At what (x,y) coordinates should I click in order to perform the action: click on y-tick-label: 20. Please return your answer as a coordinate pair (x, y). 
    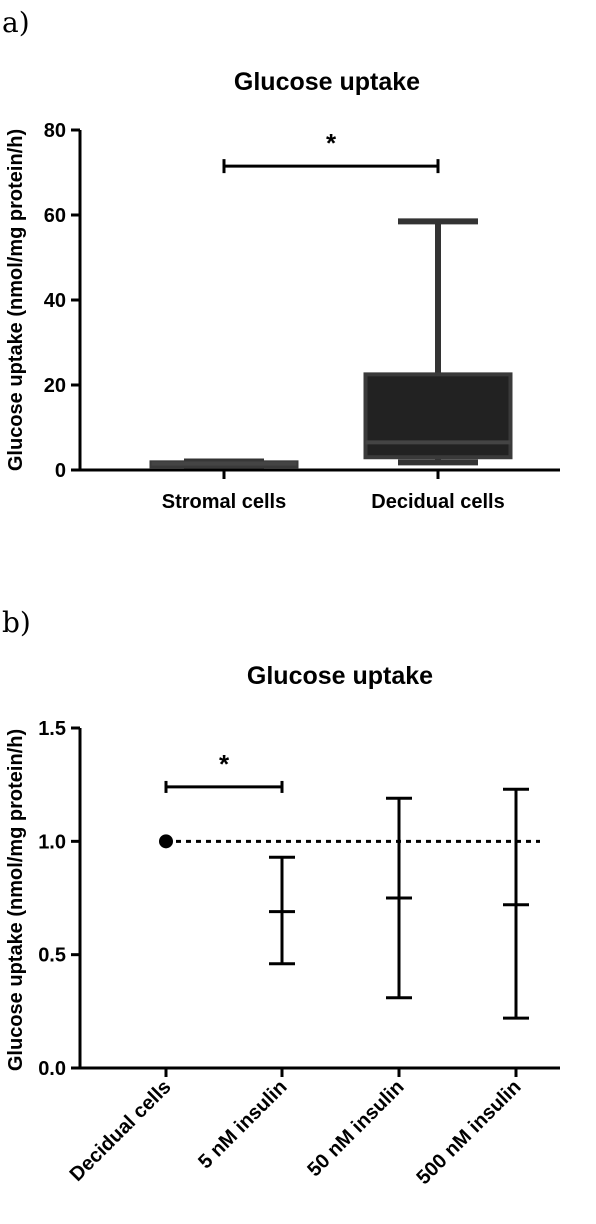
    Looking at the image, I should click on (55, 386).